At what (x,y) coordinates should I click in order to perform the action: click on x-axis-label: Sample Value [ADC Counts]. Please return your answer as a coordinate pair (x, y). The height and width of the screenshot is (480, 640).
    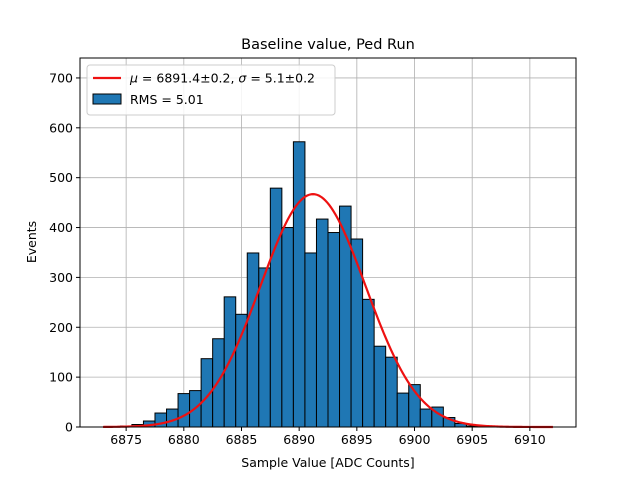
    Looking at the image, I should click on (327, 462).